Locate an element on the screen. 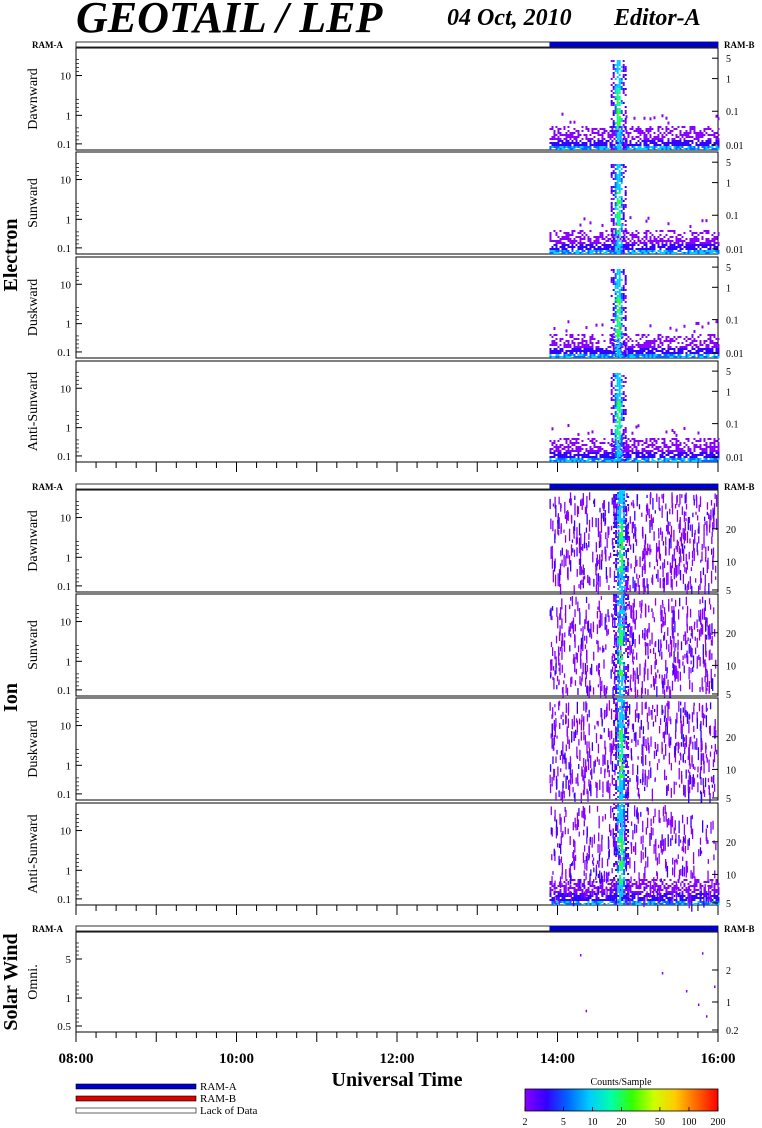 The width and height of the screenshot is (762, 1128). left-tick-label: 1 is located at coordinates (69, 325).